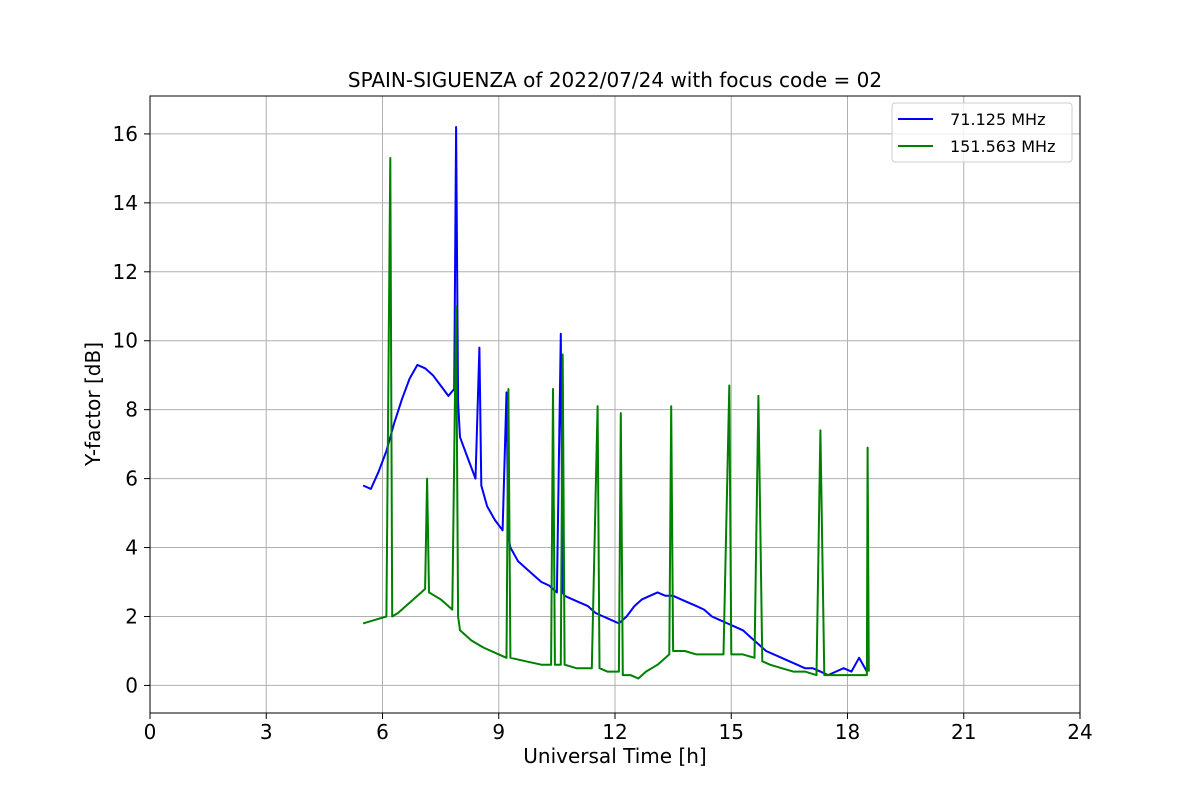 This screenshot has width=1200, height=800. What do you see at coordinates (150, 732) in the screenshot?
I see `x-tick-label: 0` at bounding box center [150, 732].